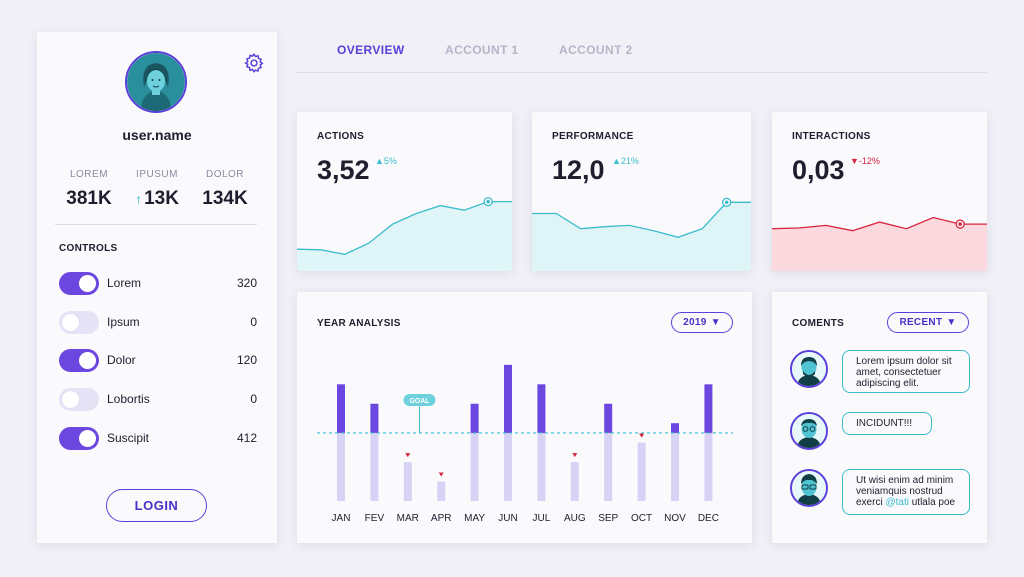 This screenshot has height=577, width=1024. I want to click on kpi-card-actions: ACTIONS 3,52 ▲5%, so click(404, 191).